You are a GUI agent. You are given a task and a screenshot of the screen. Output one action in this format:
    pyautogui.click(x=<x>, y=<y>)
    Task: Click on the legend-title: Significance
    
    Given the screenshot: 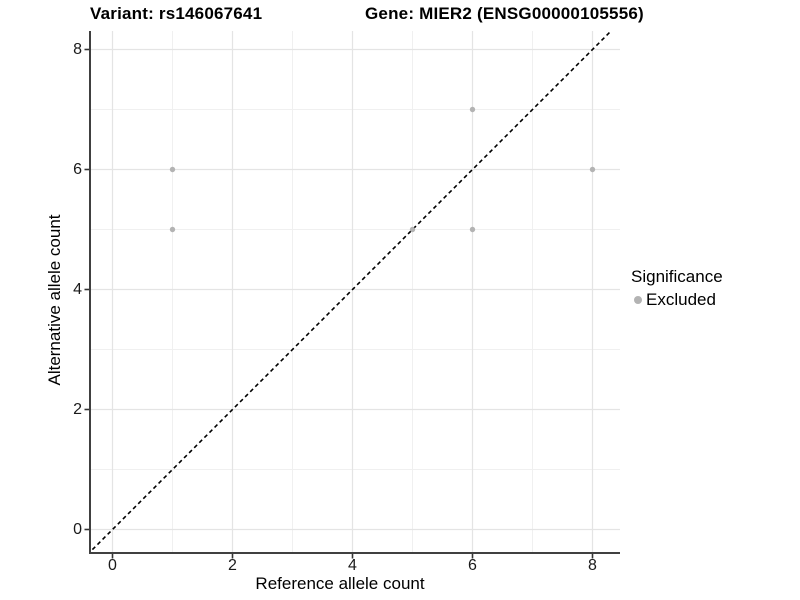 What is the action you would take?
    pyautogui.click(x=677, y=276)
    